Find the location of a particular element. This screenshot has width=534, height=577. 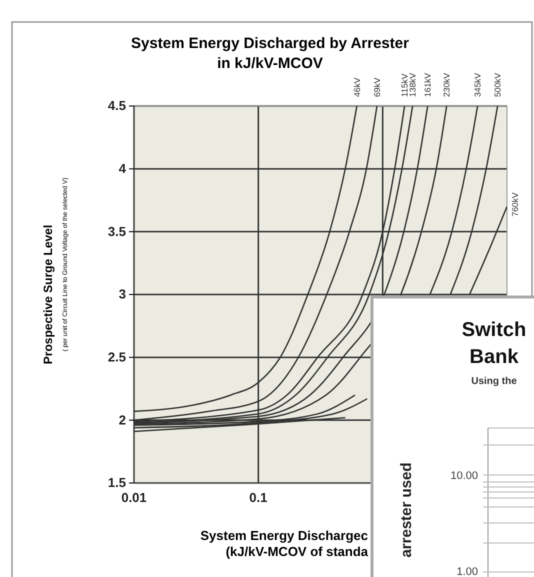

text: 69kV is located at coordinates (377, 87).